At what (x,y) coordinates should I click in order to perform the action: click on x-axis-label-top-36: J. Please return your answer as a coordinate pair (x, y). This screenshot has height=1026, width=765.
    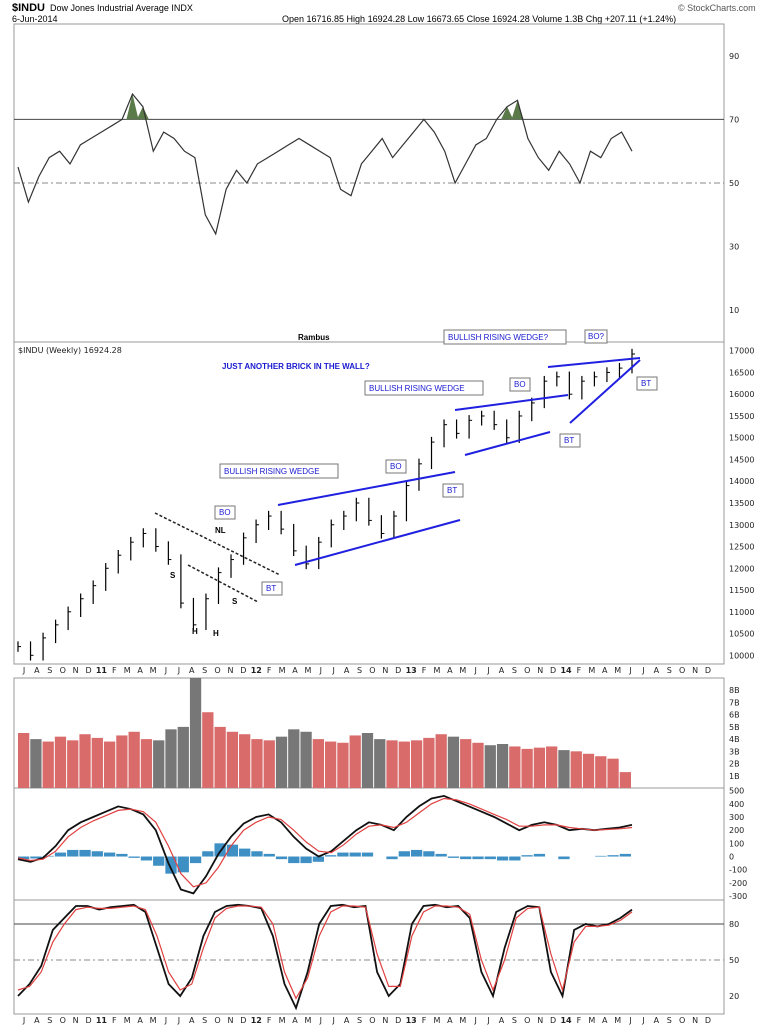
    Looking at the image, I should click on (487, 670).